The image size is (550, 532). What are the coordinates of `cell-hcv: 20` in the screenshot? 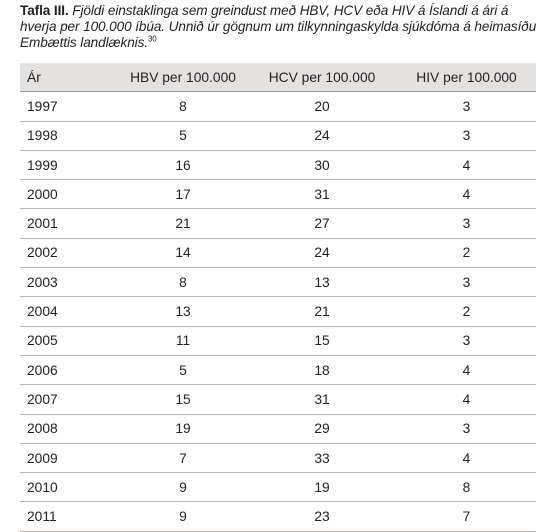 It's located at (322, 106).